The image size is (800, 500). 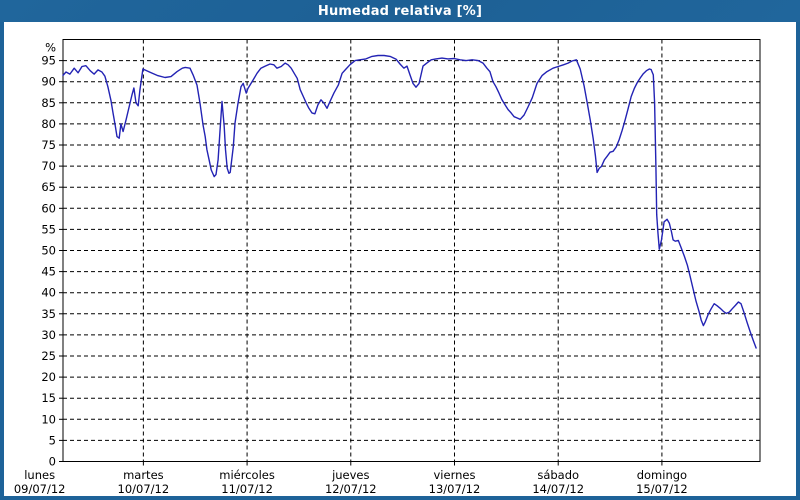 What do you see at coordinates (48, 419) in the screenshot?
I see `y-tick-label: 10` at bounding box center [48, 419].